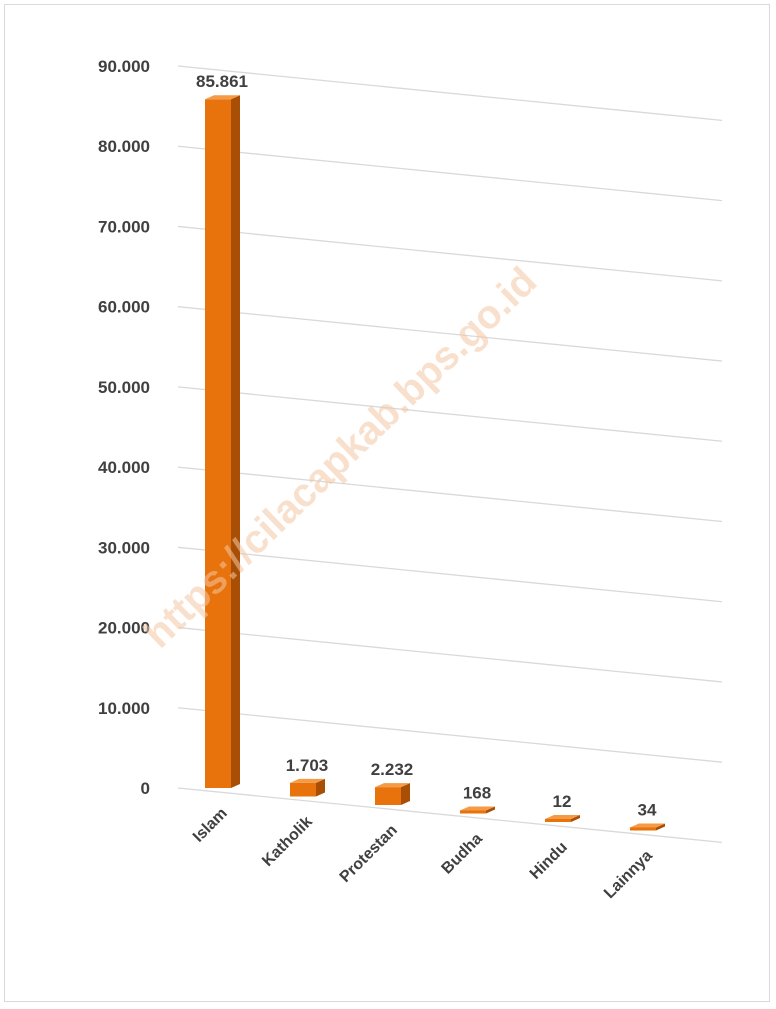  Describe the element at coordinates (145, 788) in the screenshot. I see `y-tick-label: 0` at that location.